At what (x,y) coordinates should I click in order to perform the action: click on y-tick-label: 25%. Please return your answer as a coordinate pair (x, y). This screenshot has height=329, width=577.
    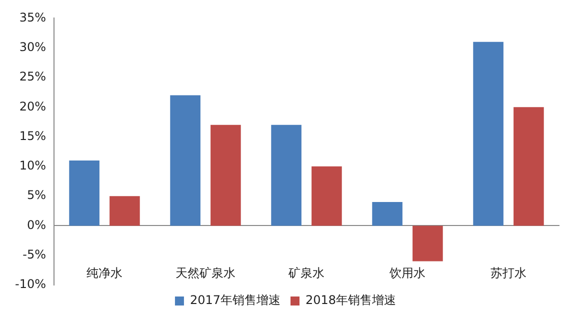
    Looking at the image, I should click on (32, 77).